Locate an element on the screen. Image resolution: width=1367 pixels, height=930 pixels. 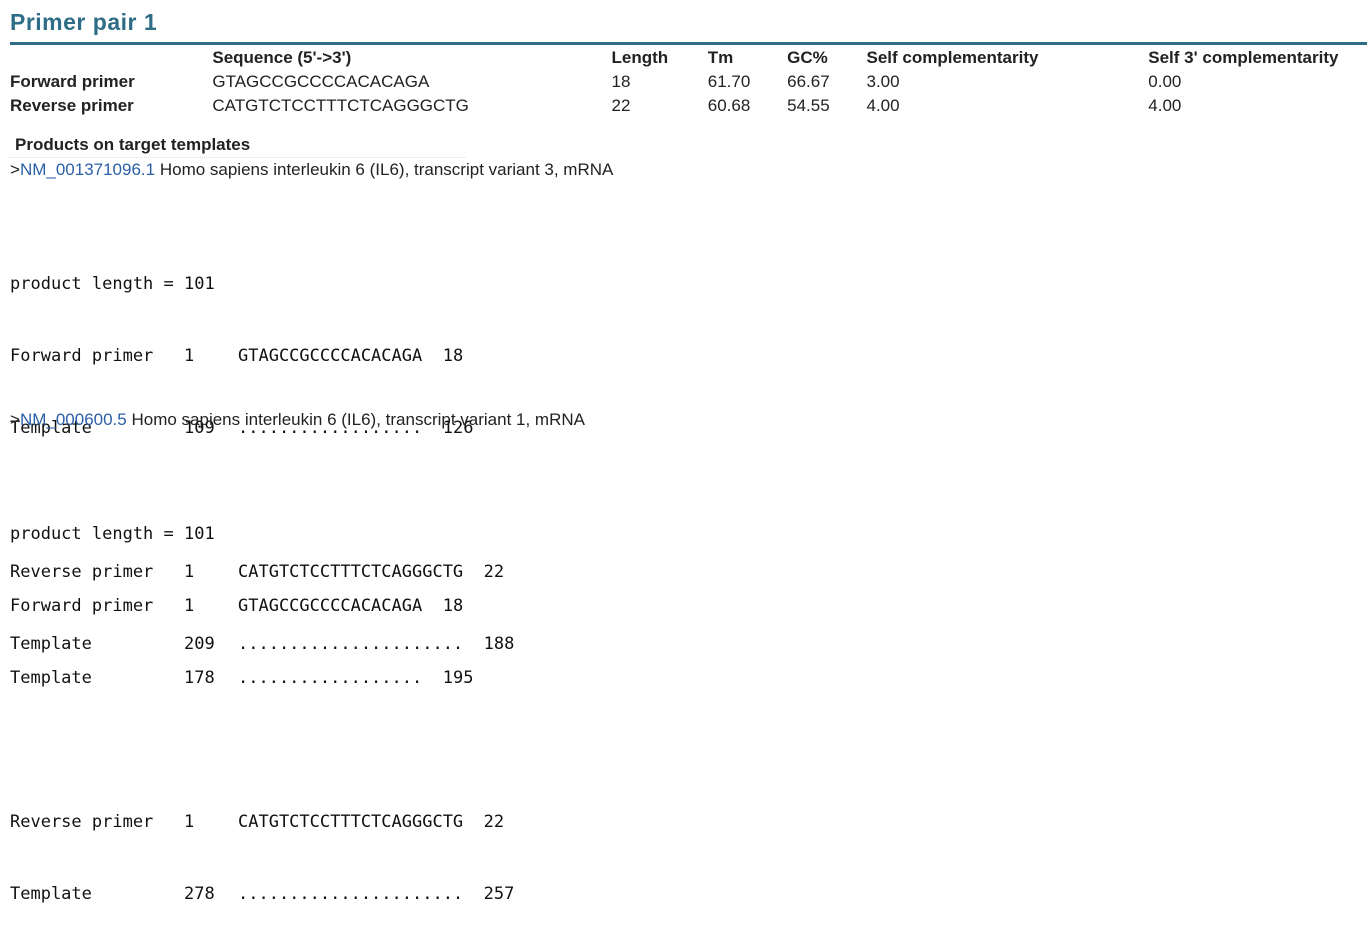
row-length: 22 is located at coordinates (621, 105).